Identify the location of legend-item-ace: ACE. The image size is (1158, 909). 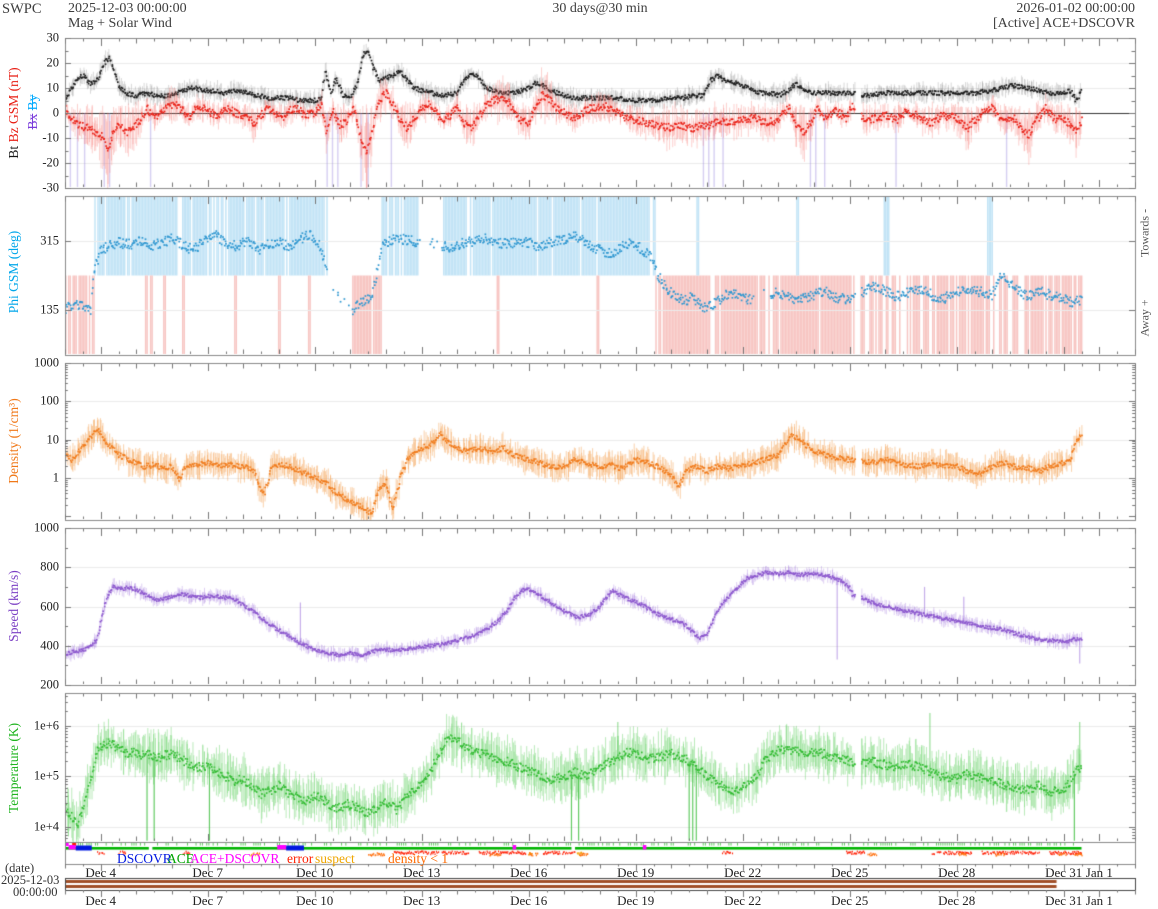
(180, 858).